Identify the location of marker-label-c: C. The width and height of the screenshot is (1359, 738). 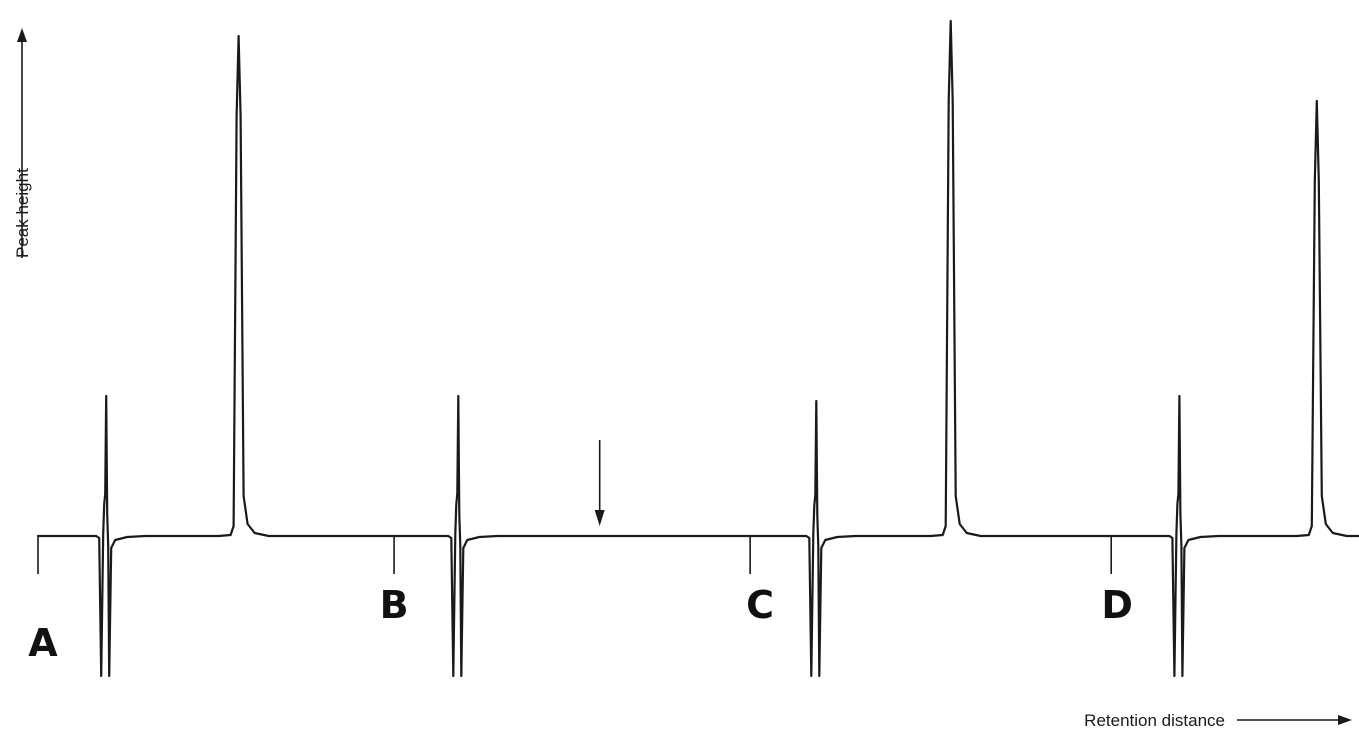
(760, 605).